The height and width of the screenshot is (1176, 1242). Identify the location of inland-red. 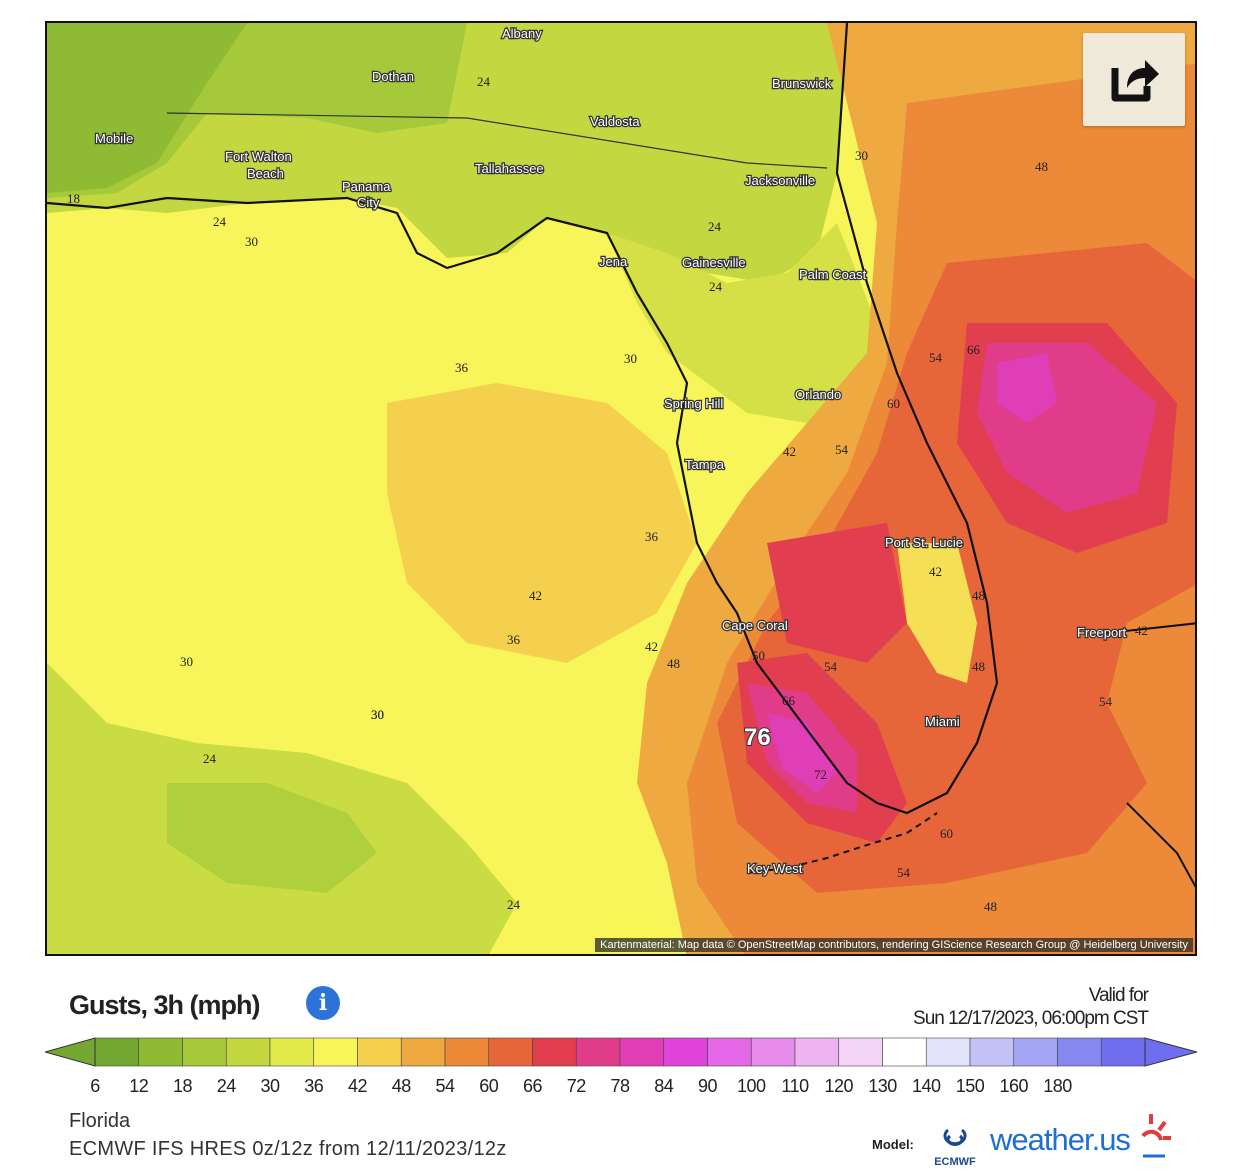
(837, 593).